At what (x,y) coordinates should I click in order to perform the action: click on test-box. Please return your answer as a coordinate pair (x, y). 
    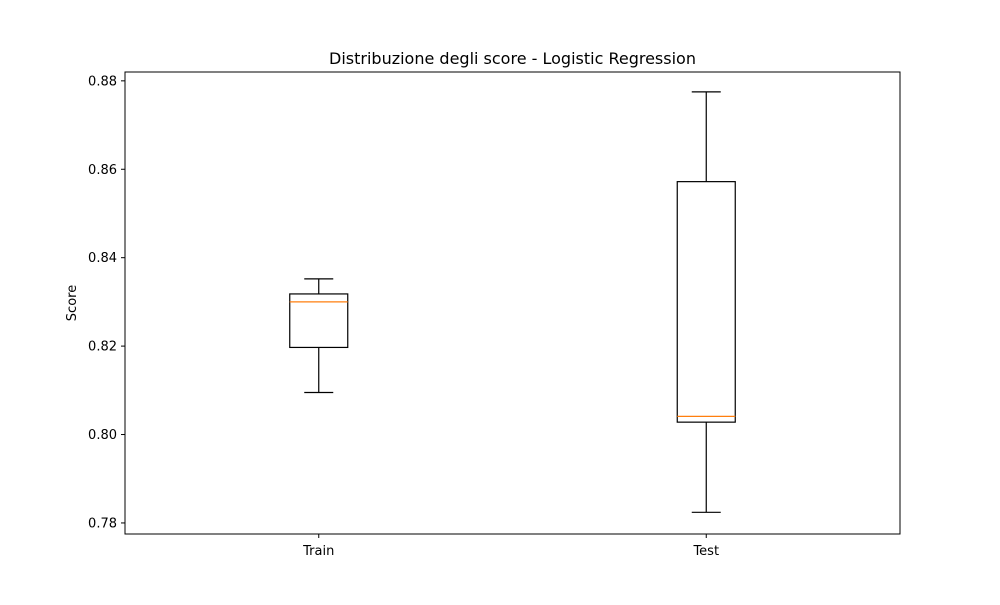
    Looking at the image, I should click on (706, 302).